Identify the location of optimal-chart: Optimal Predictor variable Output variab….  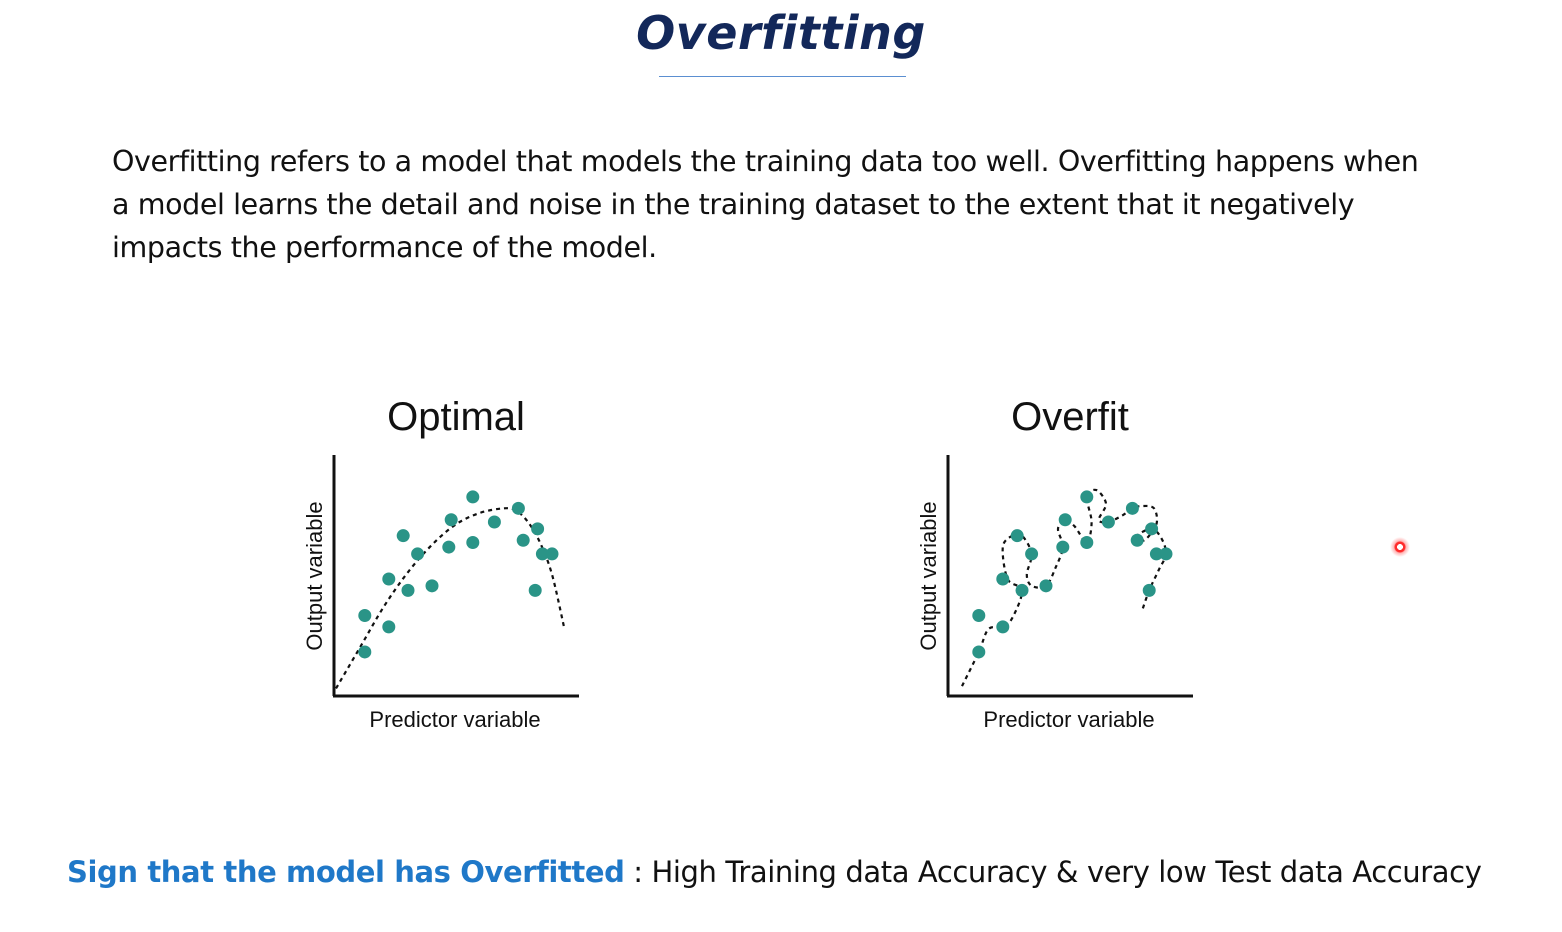
(450, 565).